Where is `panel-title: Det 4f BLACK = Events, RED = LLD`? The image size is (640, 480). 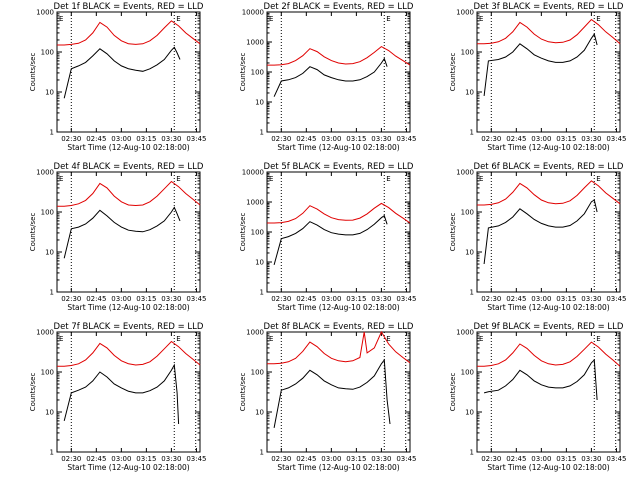 panel-title: Det 4f BLACK = Events, RED = LLD is located at coordinates (129, 167).